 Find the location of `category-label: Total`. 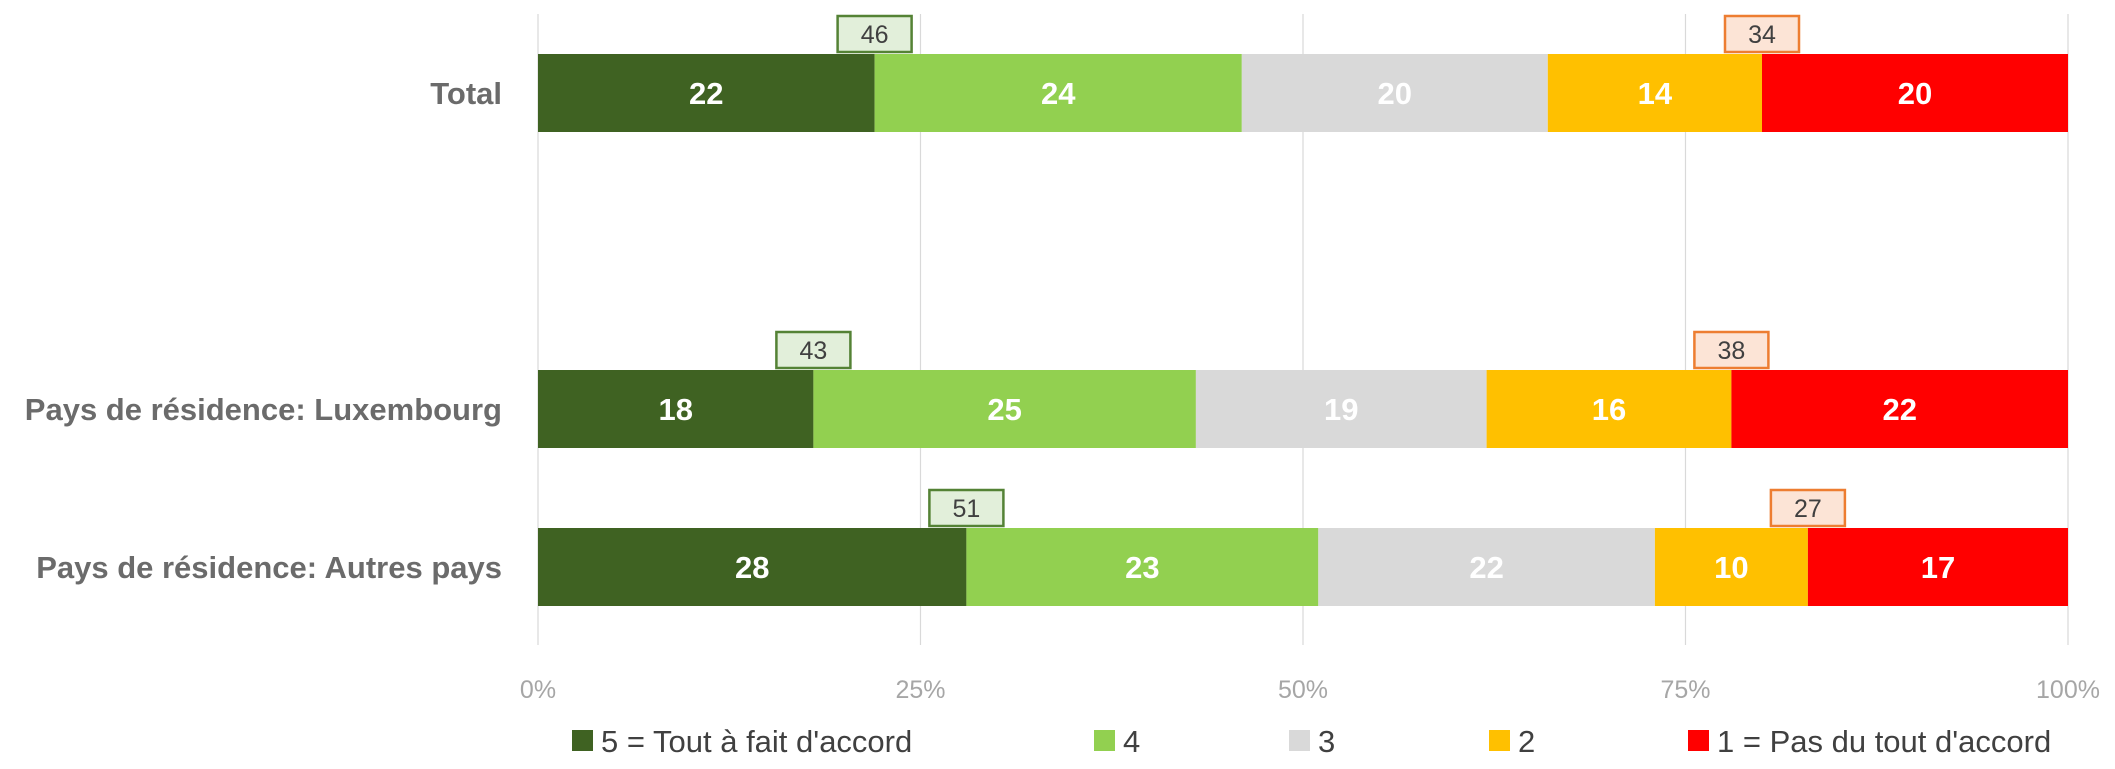

category-label: Total is located at coordinates (466, 93).